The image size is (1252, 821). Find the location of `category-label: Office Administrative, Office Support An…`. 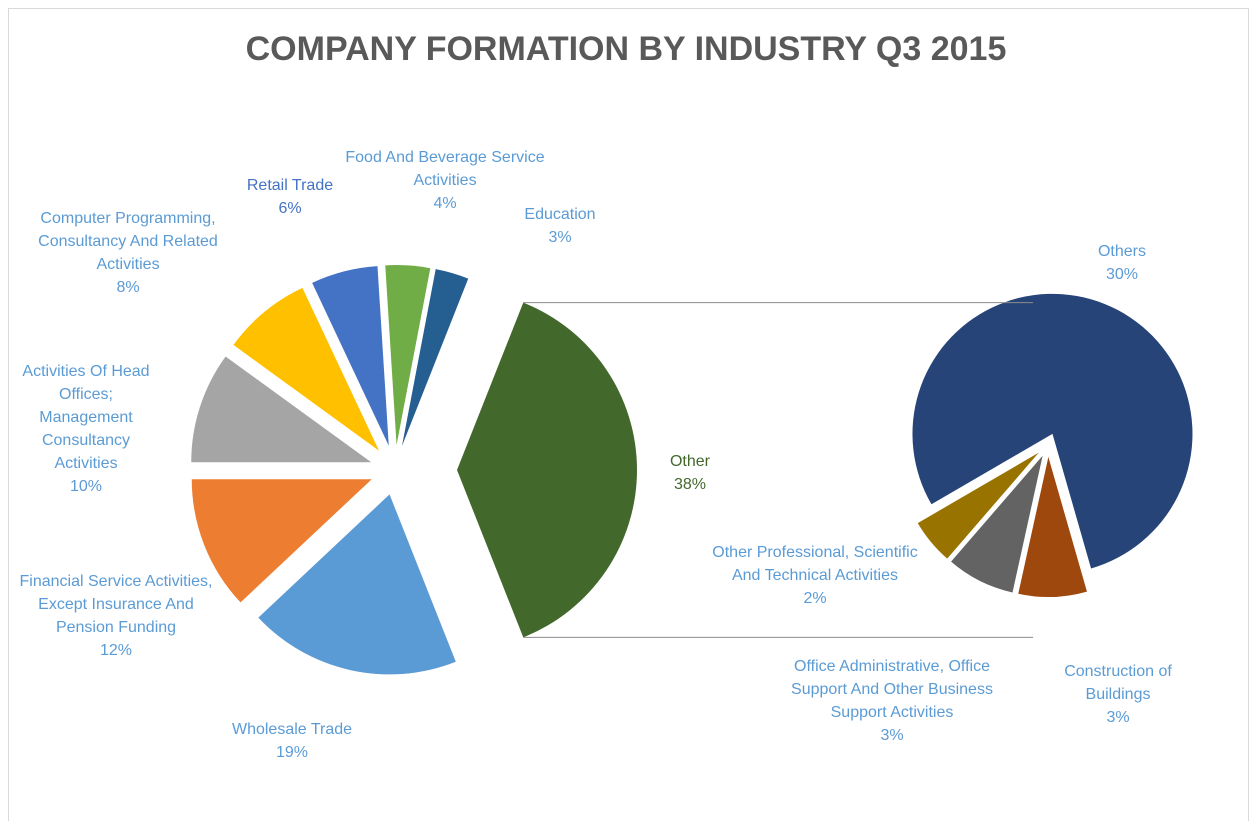

category-label: Office Administrative, Office Support An… is located at coordinates (892, 689).